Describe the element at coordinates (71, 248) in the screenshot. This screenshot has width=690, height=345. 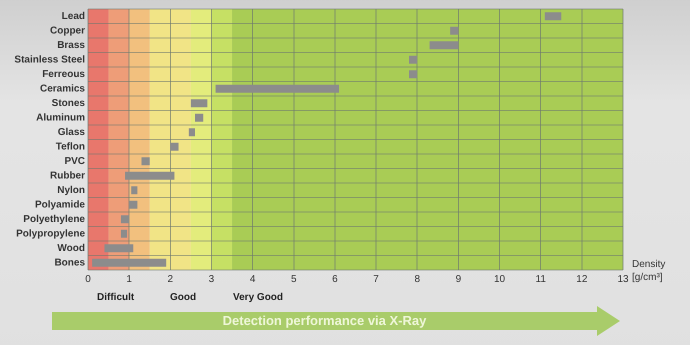
I see `y-tick-label: Wood` at that location.